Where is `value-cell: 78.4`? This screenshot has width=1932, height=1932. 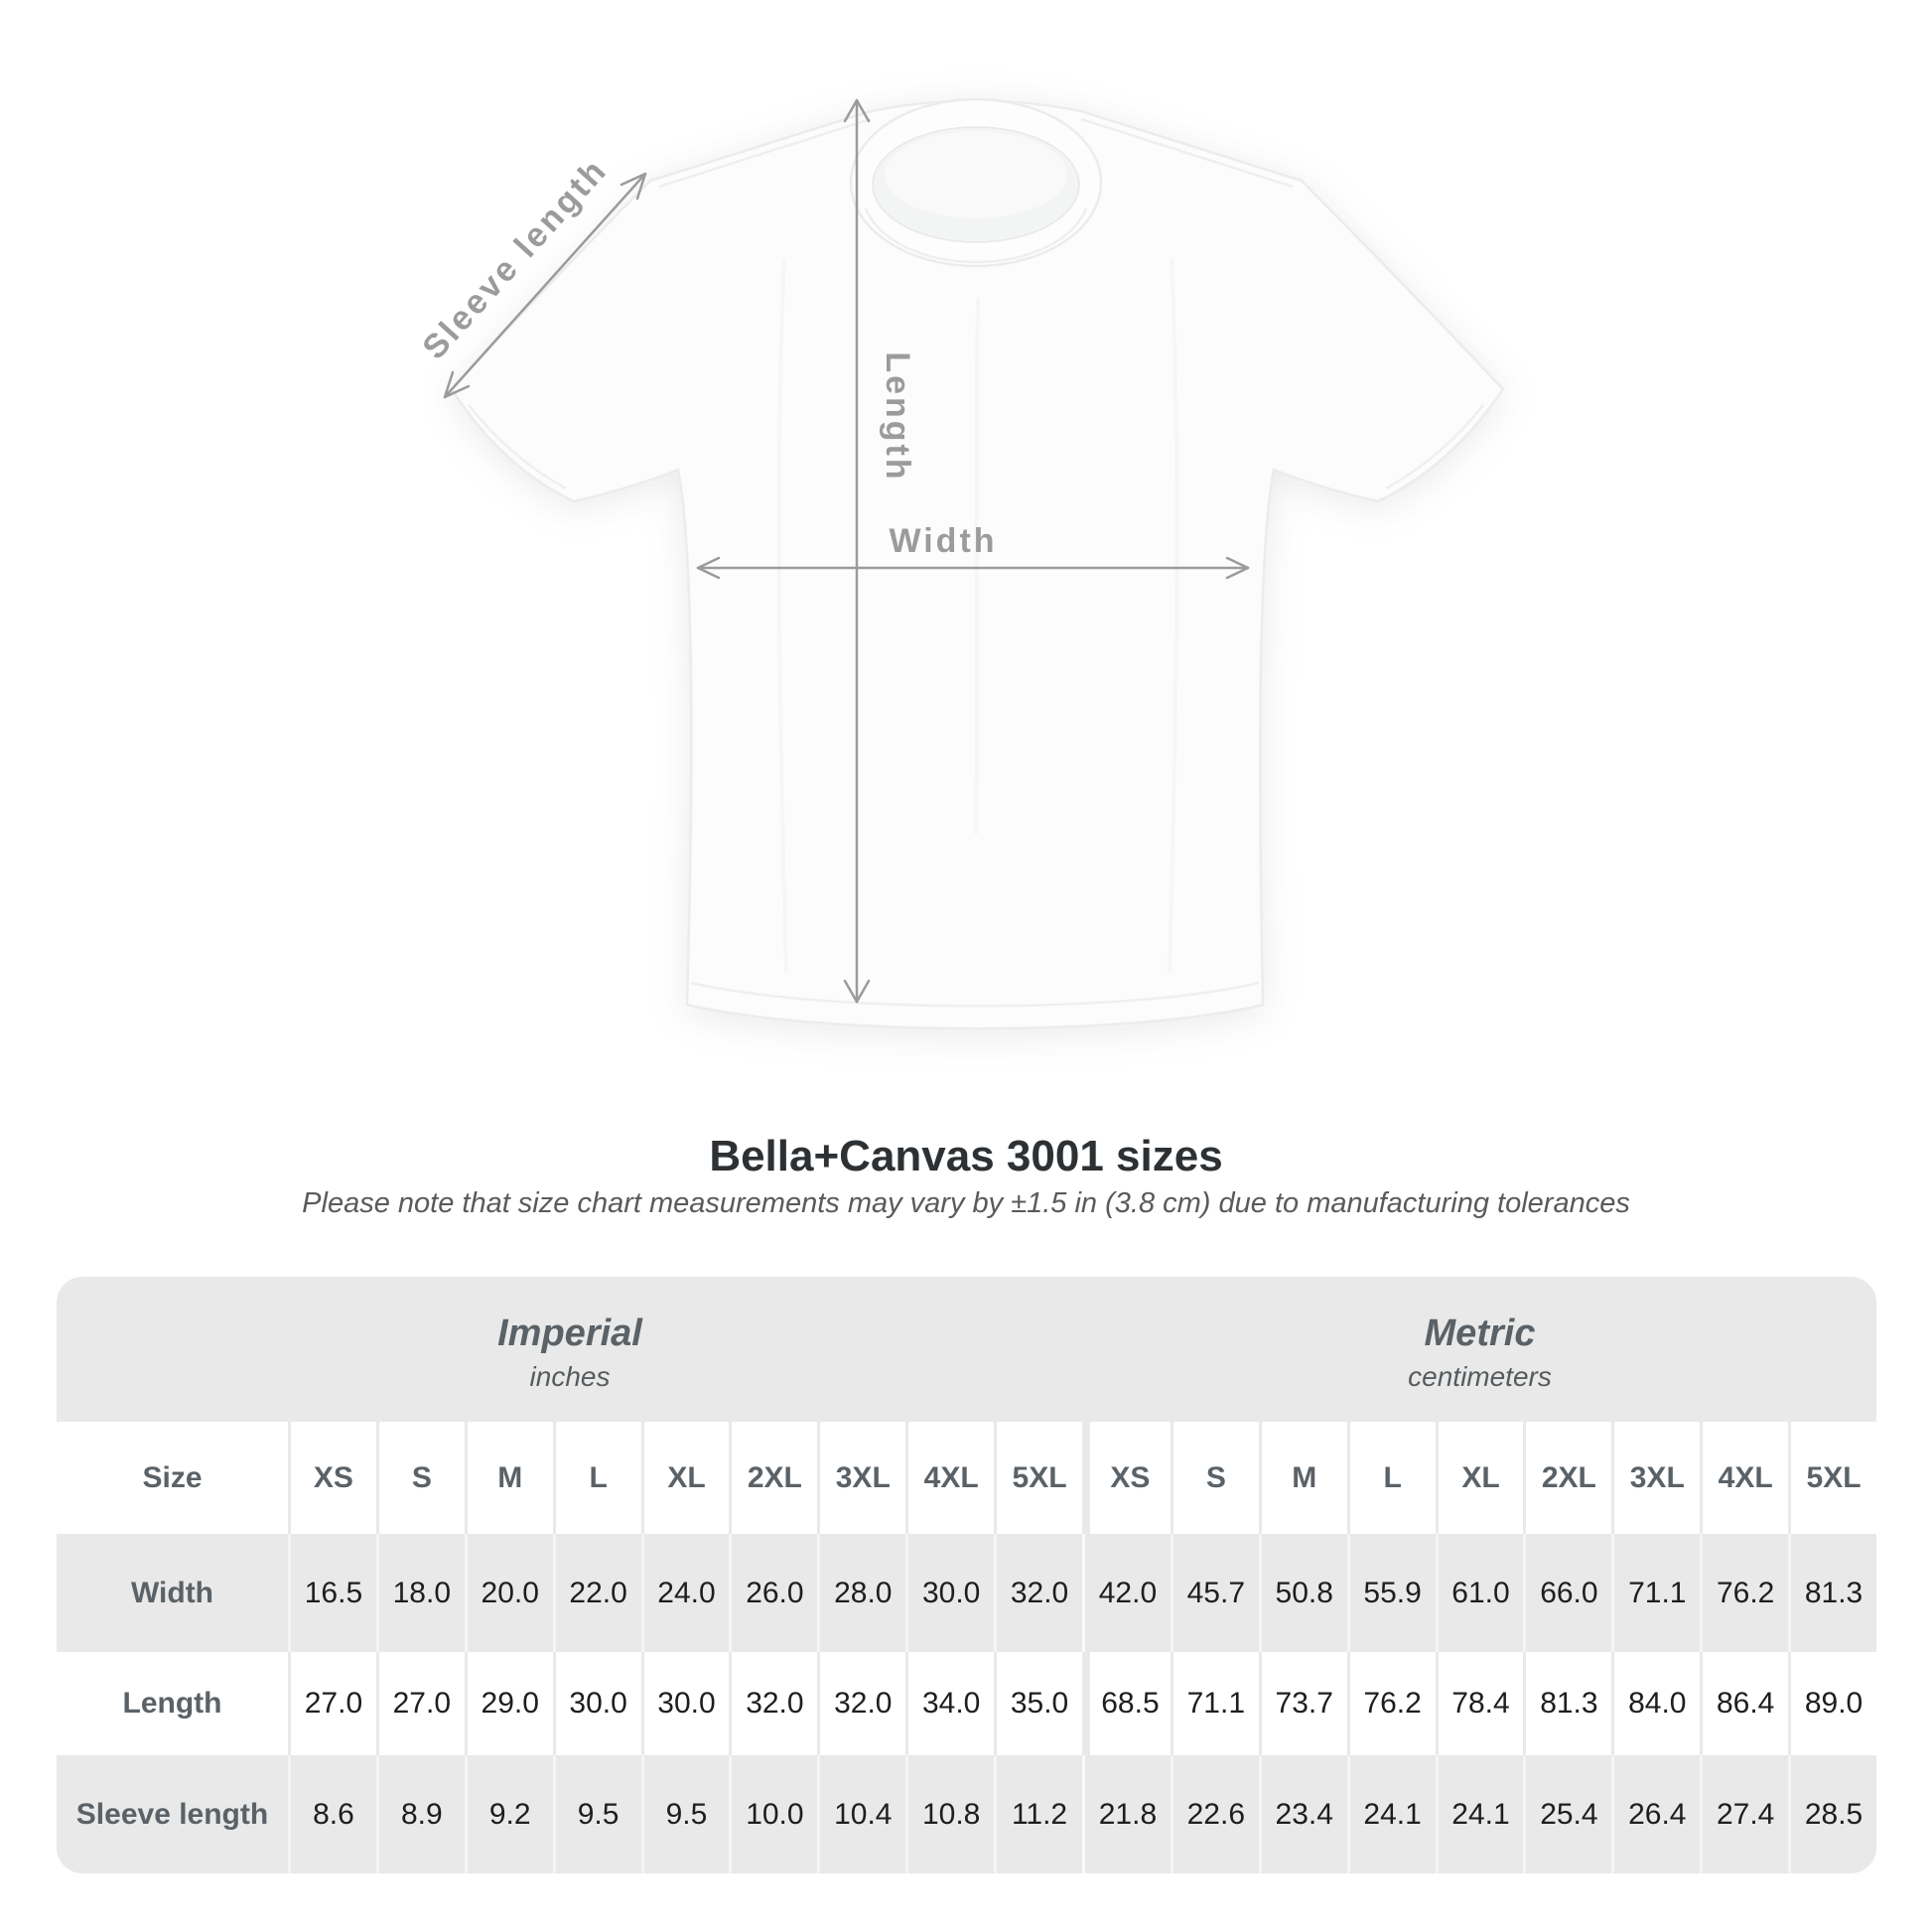 value-cell: 78.4 is located at coordinates (1480, 1703).